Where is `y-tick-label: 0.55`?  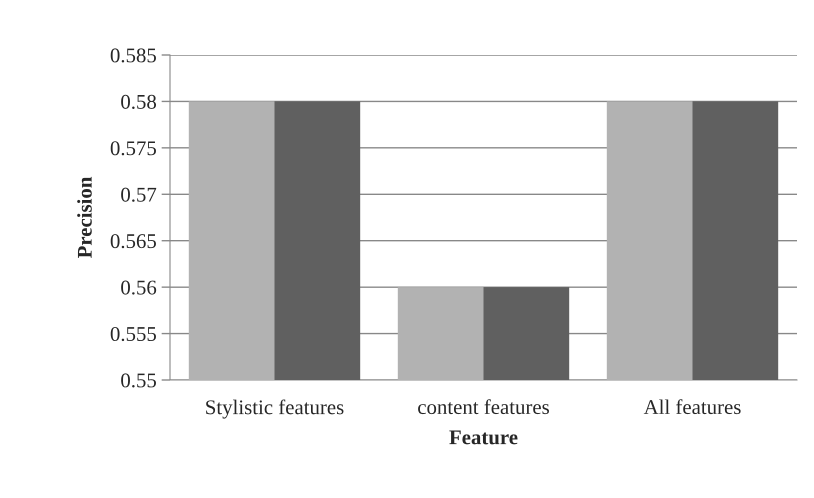 y-tick-label: 0.55 is located at coordinates (138, 380).